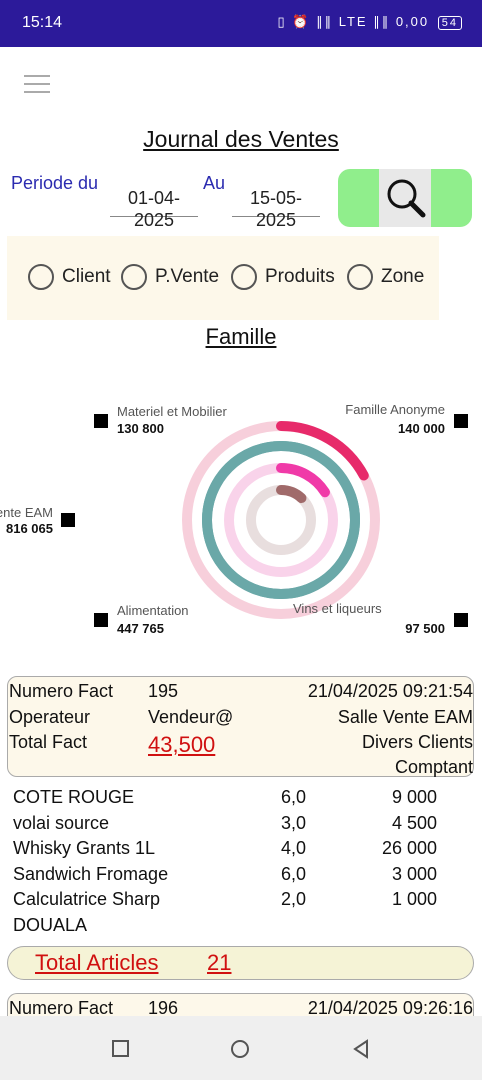 This screenshot has height=1080, width=482. I want to click on item-amount: 9 000, so click(414, 797).